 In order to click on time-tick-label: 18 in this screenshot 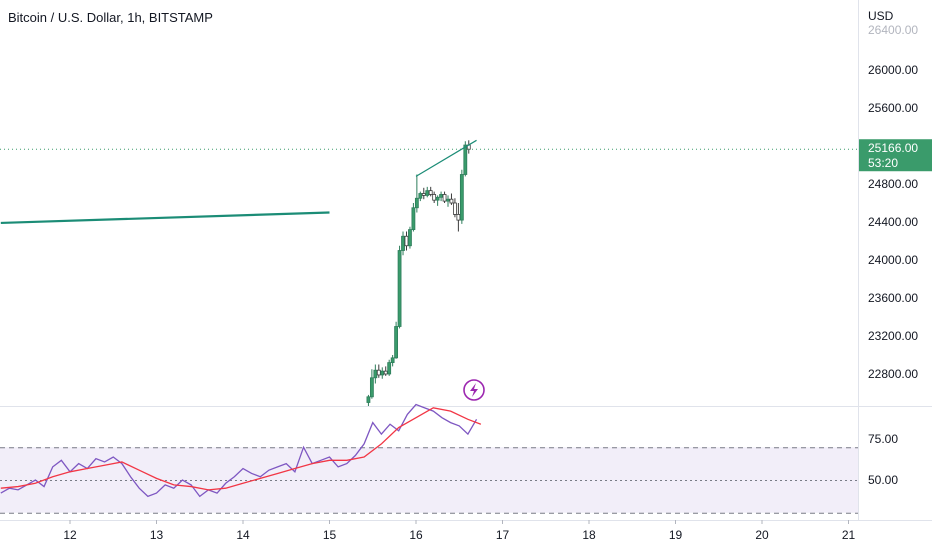, I will do `click(589, 535)`.